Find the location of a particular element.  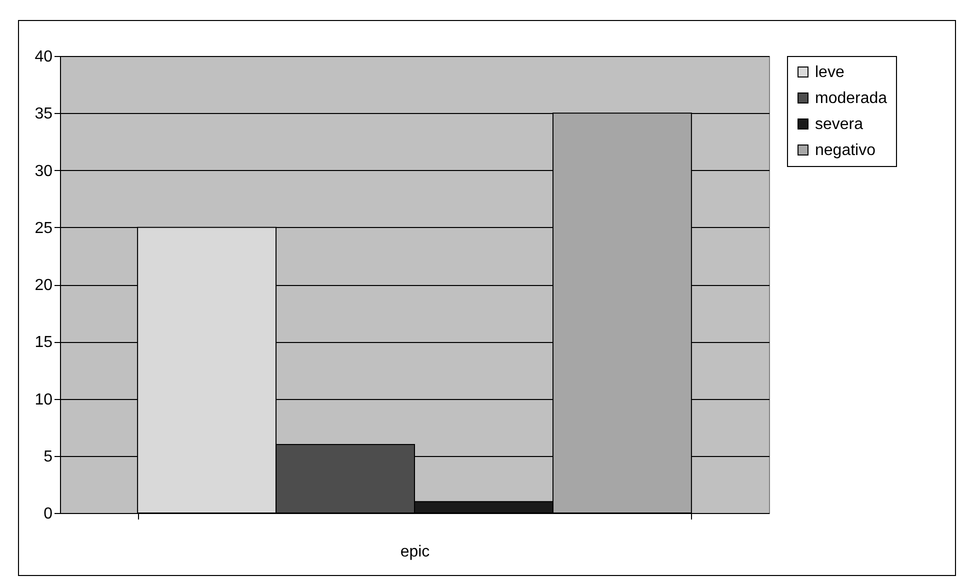

y-tick-label: 20 is located at coordinates (43, 285).